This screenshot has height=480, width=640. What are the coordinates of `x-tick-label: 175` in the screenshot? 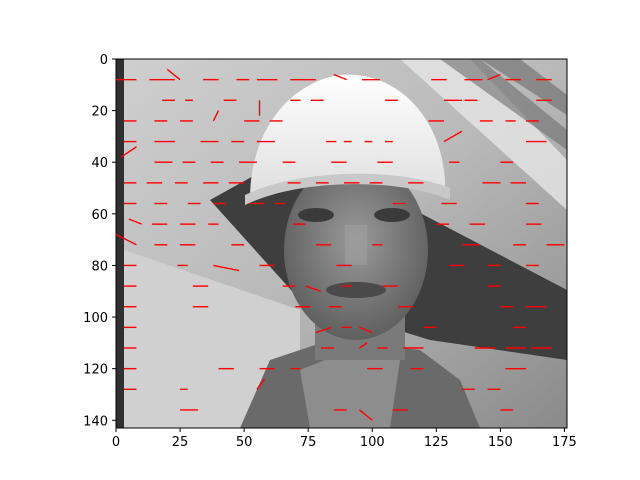 It's located at (564, 442).